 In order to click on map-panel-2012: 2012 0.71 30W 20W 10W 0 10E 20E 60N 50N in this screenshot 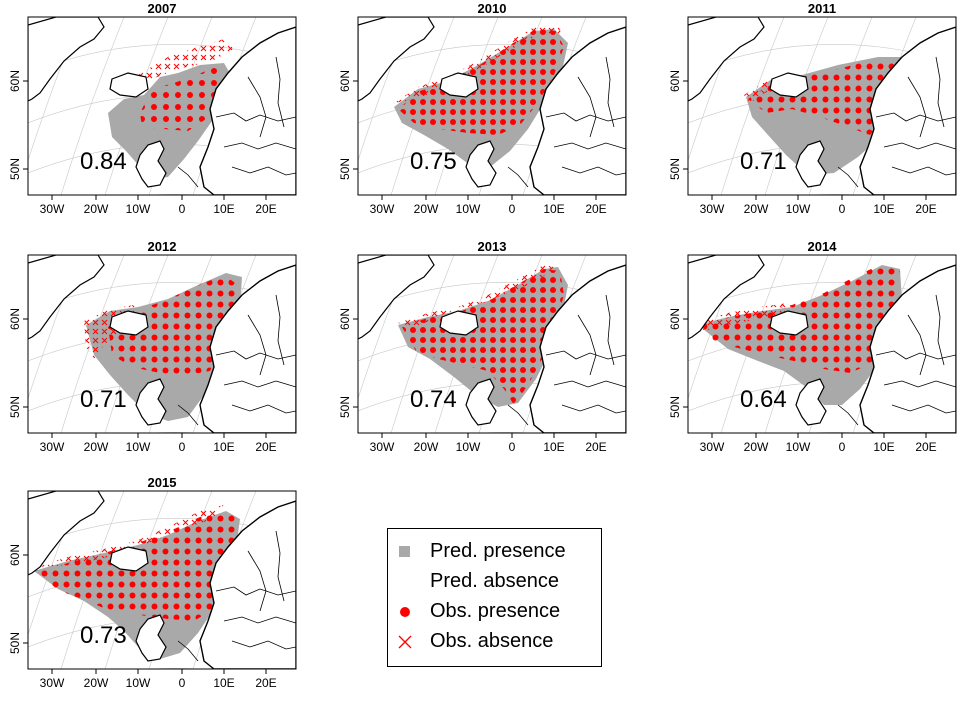, I will do `click(160, 355)`.